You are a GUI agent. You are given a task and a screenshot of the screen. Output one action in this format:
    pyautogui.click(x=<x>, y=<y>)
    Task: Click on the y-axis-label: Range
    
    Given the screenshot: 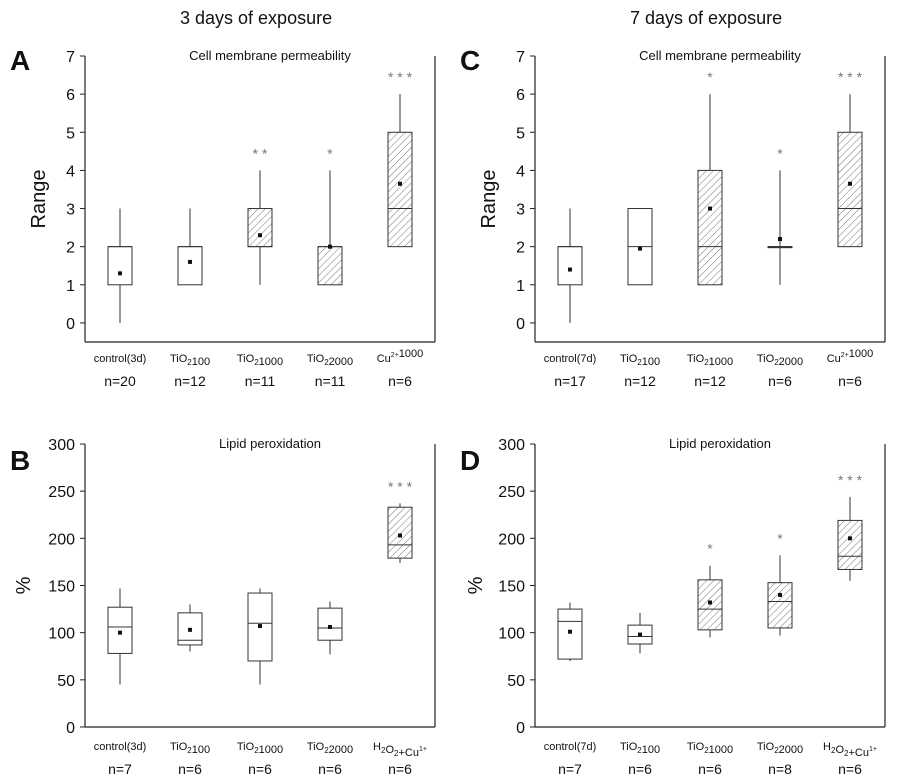 What is the action you would take?
    pyautogui.click(x=39, y=199)
    